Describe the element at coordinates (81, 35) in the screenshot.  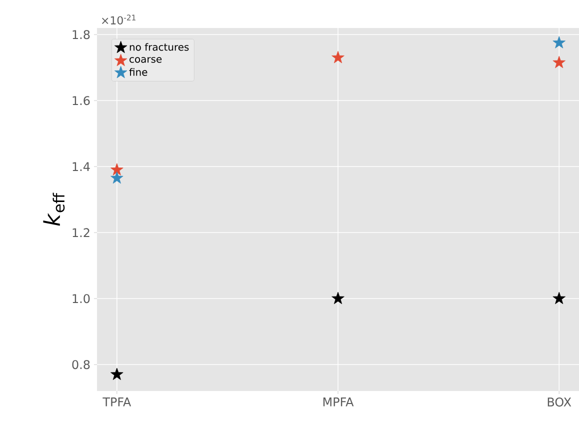
I see `y-tick-label: 1.8` at that location.